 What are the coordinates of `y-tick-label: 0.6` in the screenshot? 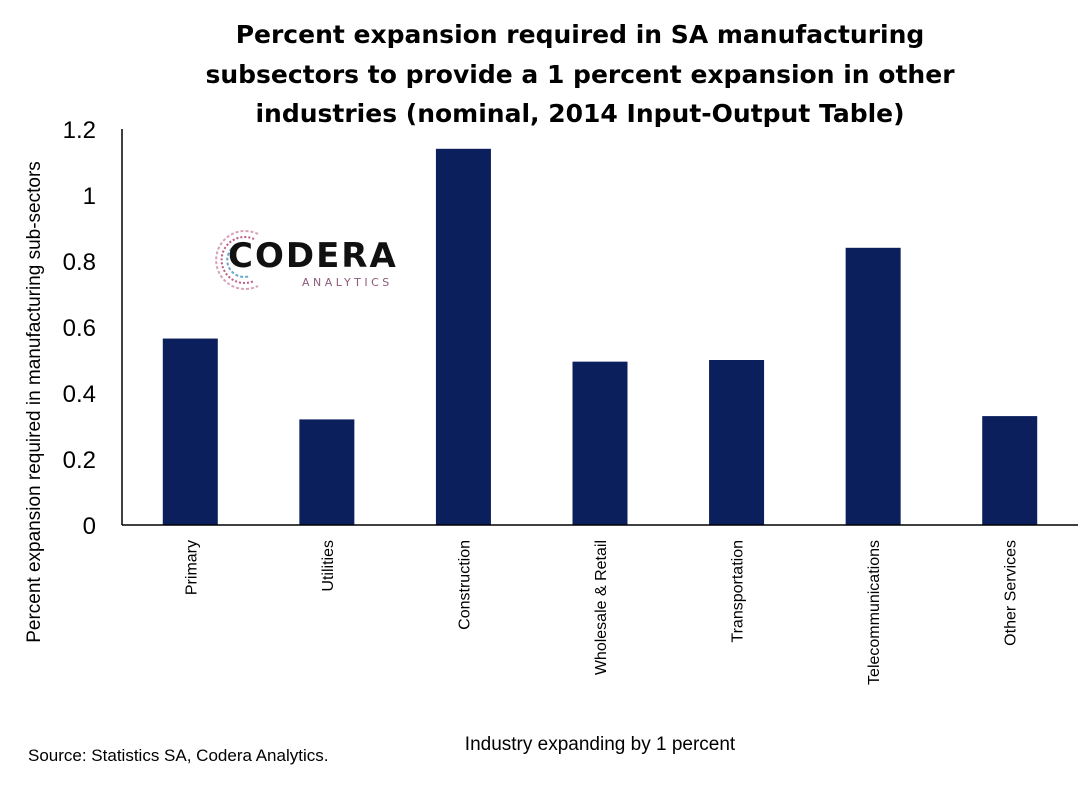 It's located at (79, 328).